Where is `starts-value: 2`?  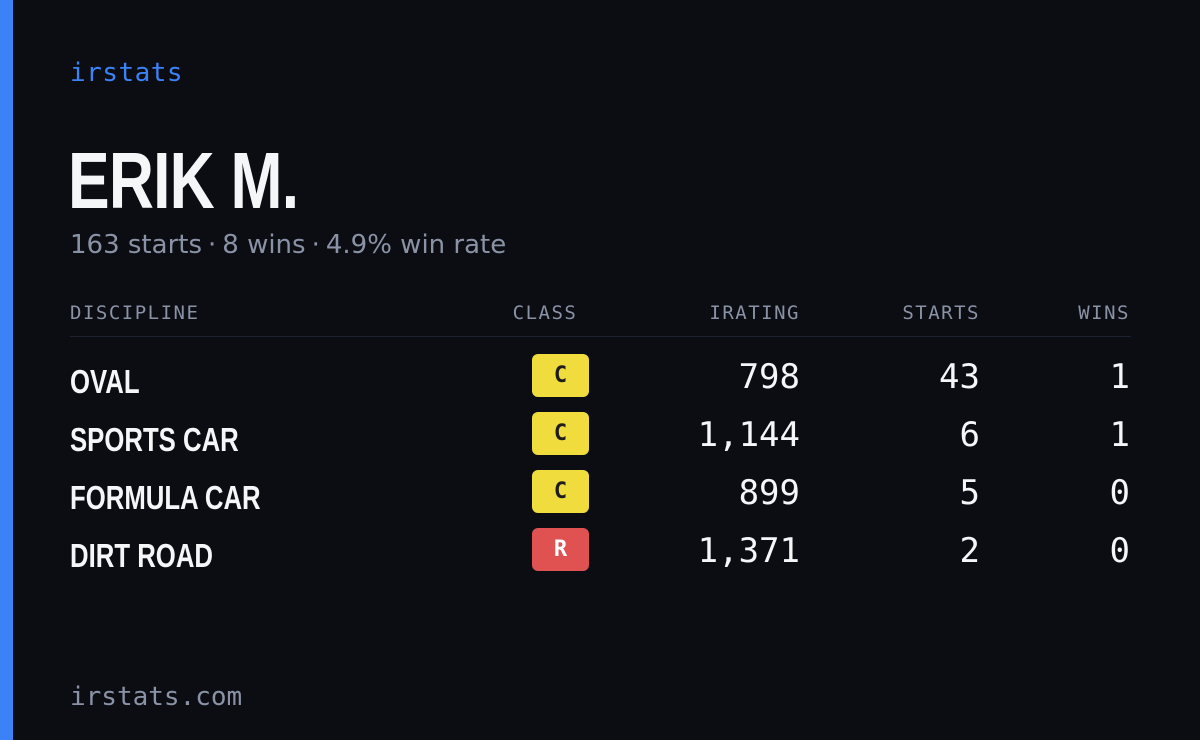
starts-value: 2 is located at coordinates (969, 551).